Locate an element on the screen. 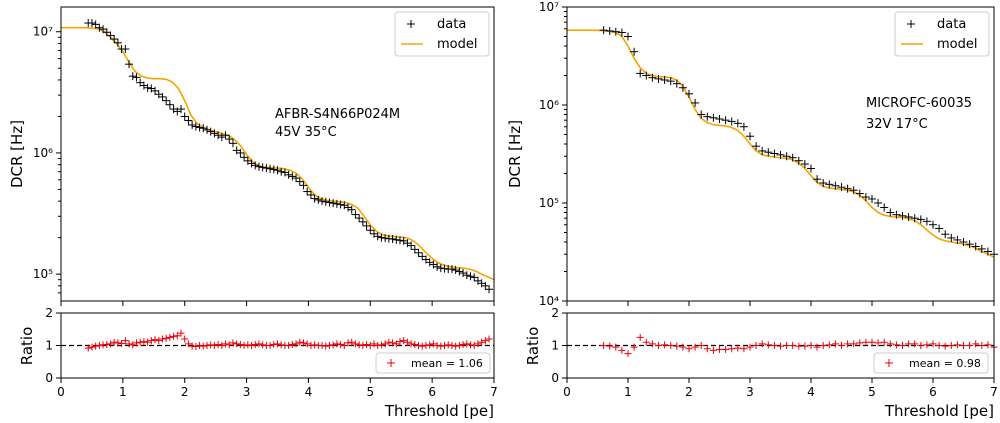 This screenshot has width=1000, height=423. right-ratio-ylabel: Ratio is located at coordinates (533, 346).